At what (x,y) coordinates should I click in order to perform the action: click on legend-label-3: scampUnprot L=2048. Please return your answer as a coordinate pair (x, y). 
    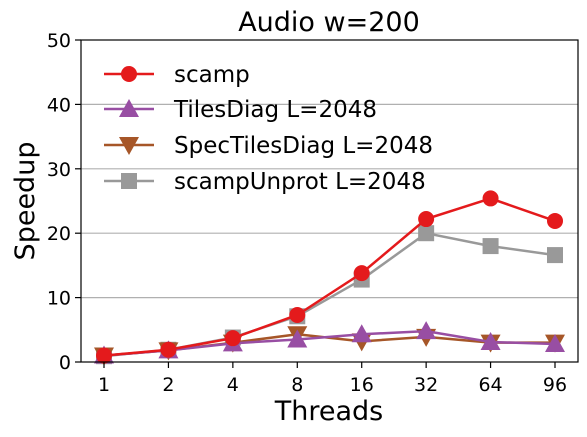
    Looking at the image, I should click on (300, 182).